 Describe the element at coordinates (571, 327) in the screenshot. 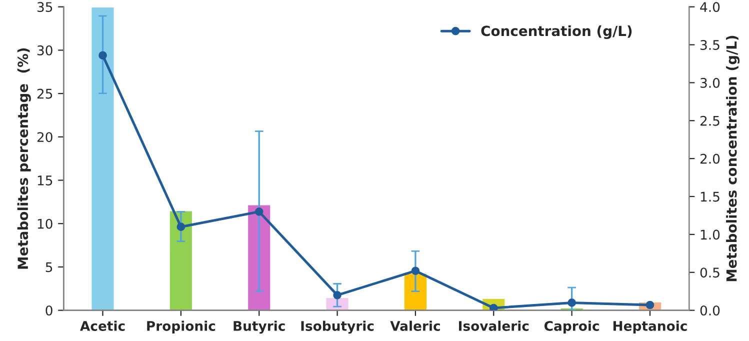

I see `x-tick-label: Caproic` at that location.